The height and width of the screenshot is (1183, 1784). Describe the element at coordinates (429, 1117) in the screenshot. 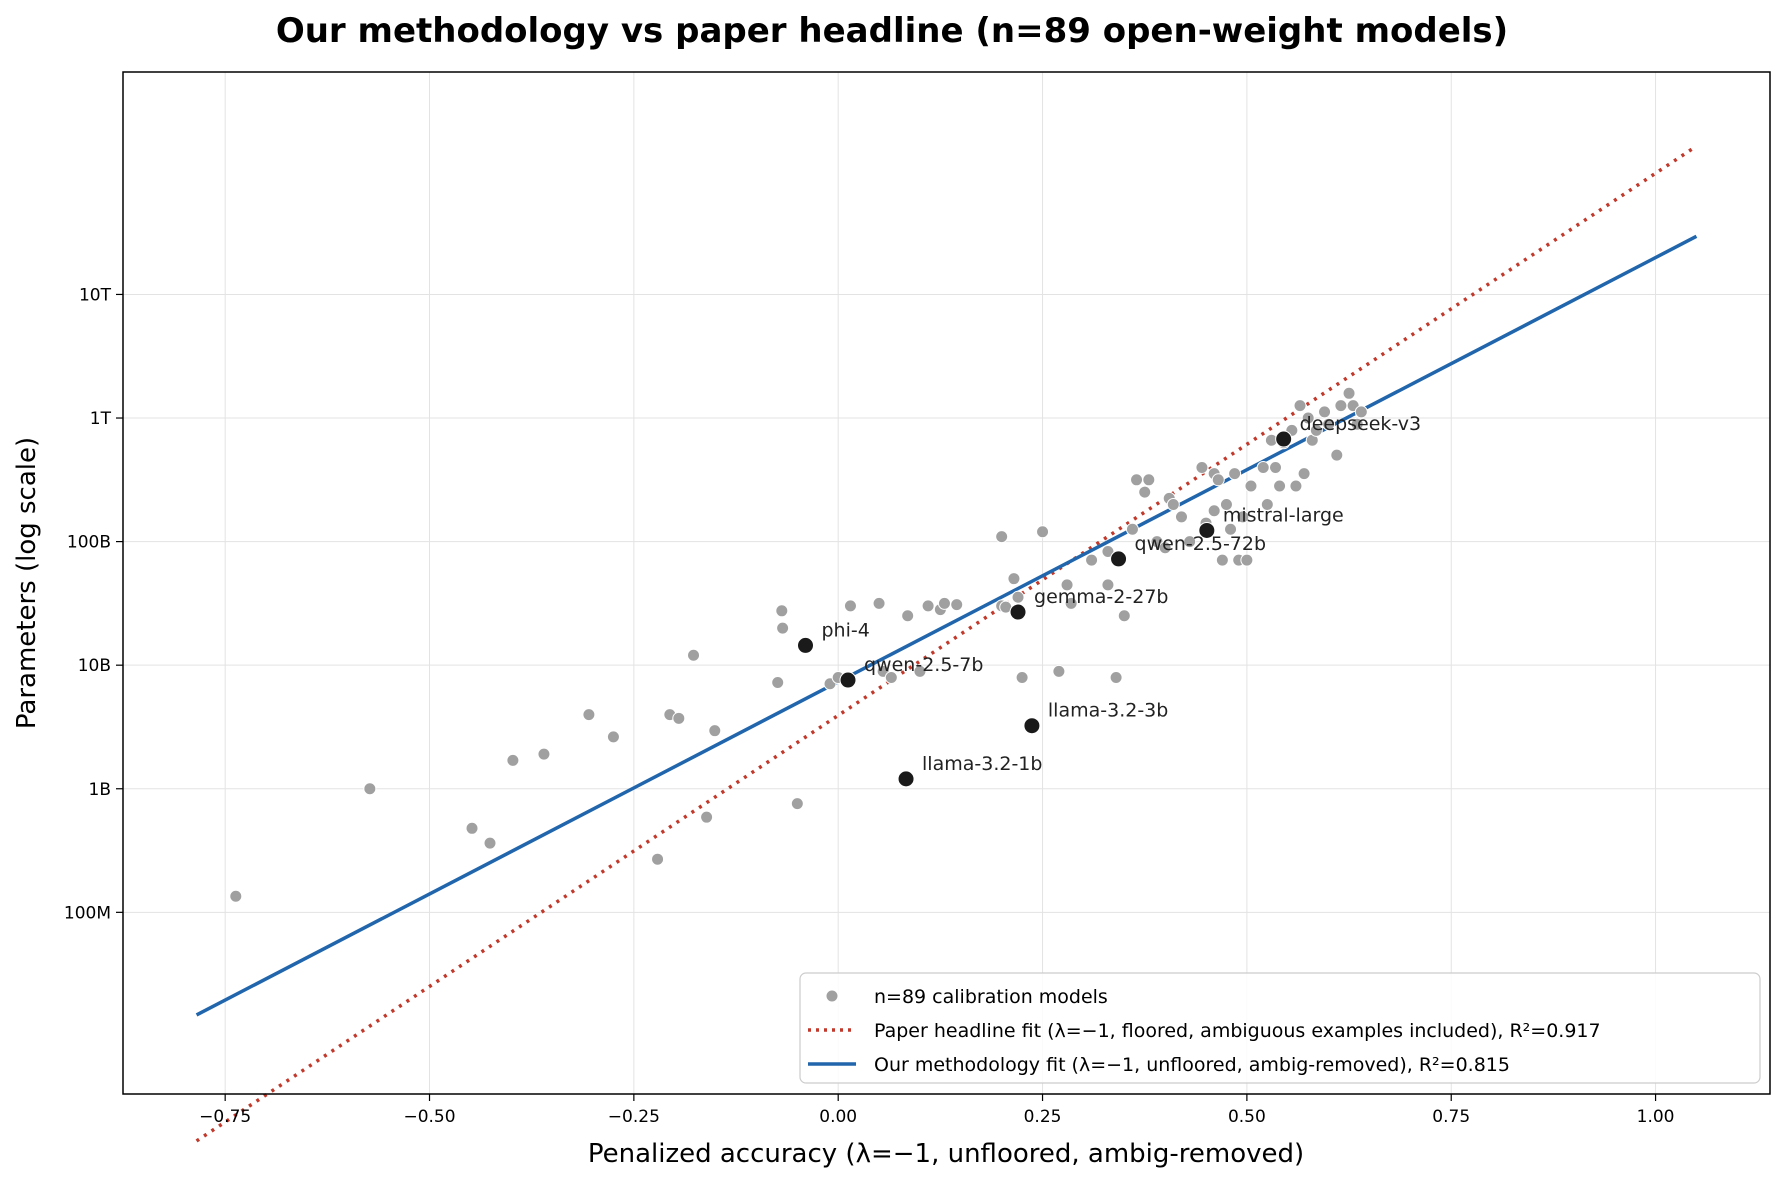

I see `x-tick-label: −0.50` at that location.